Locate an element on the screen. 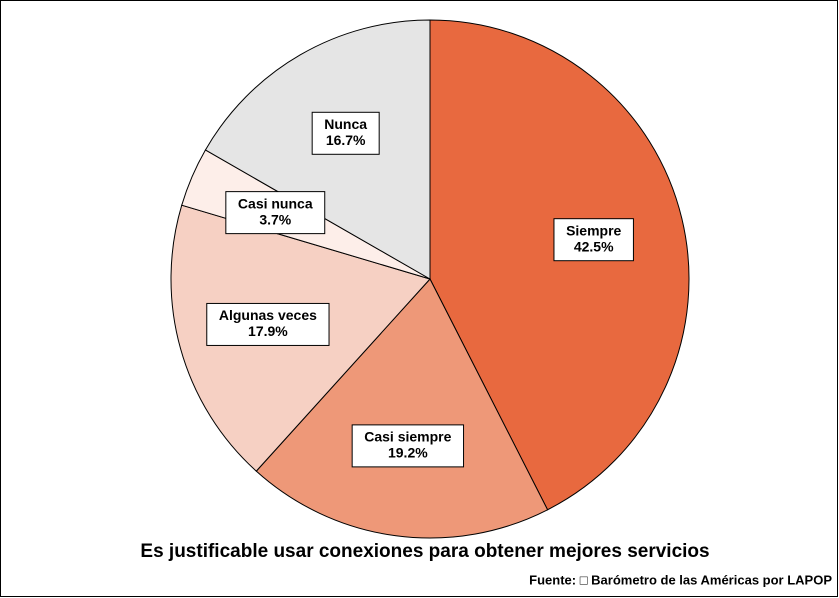 The height and width of the screenshot is (598, 839). label-name: Algunas veces is located at coordinates (268, 315).